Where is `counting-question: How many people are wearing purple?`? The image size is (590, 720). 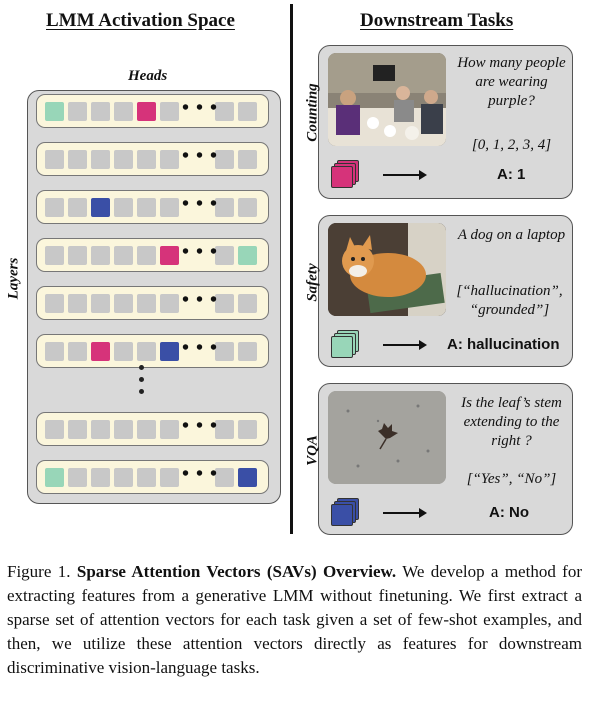
counting-question: How many people are wearing purple? is located at coordinates (511, 82).